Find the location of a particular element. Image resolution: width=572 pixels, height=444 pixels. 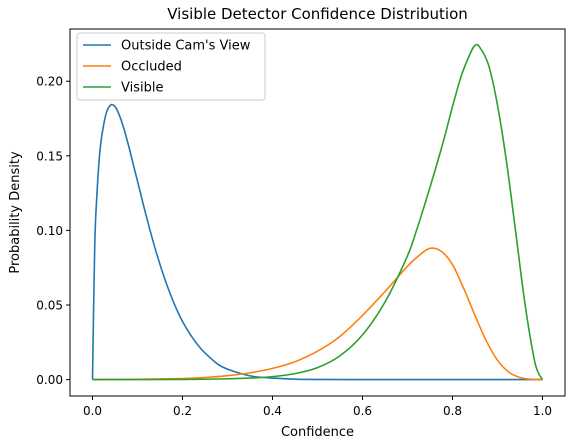

y-tick-label: 0.00 is located at coordinates (49, 380).